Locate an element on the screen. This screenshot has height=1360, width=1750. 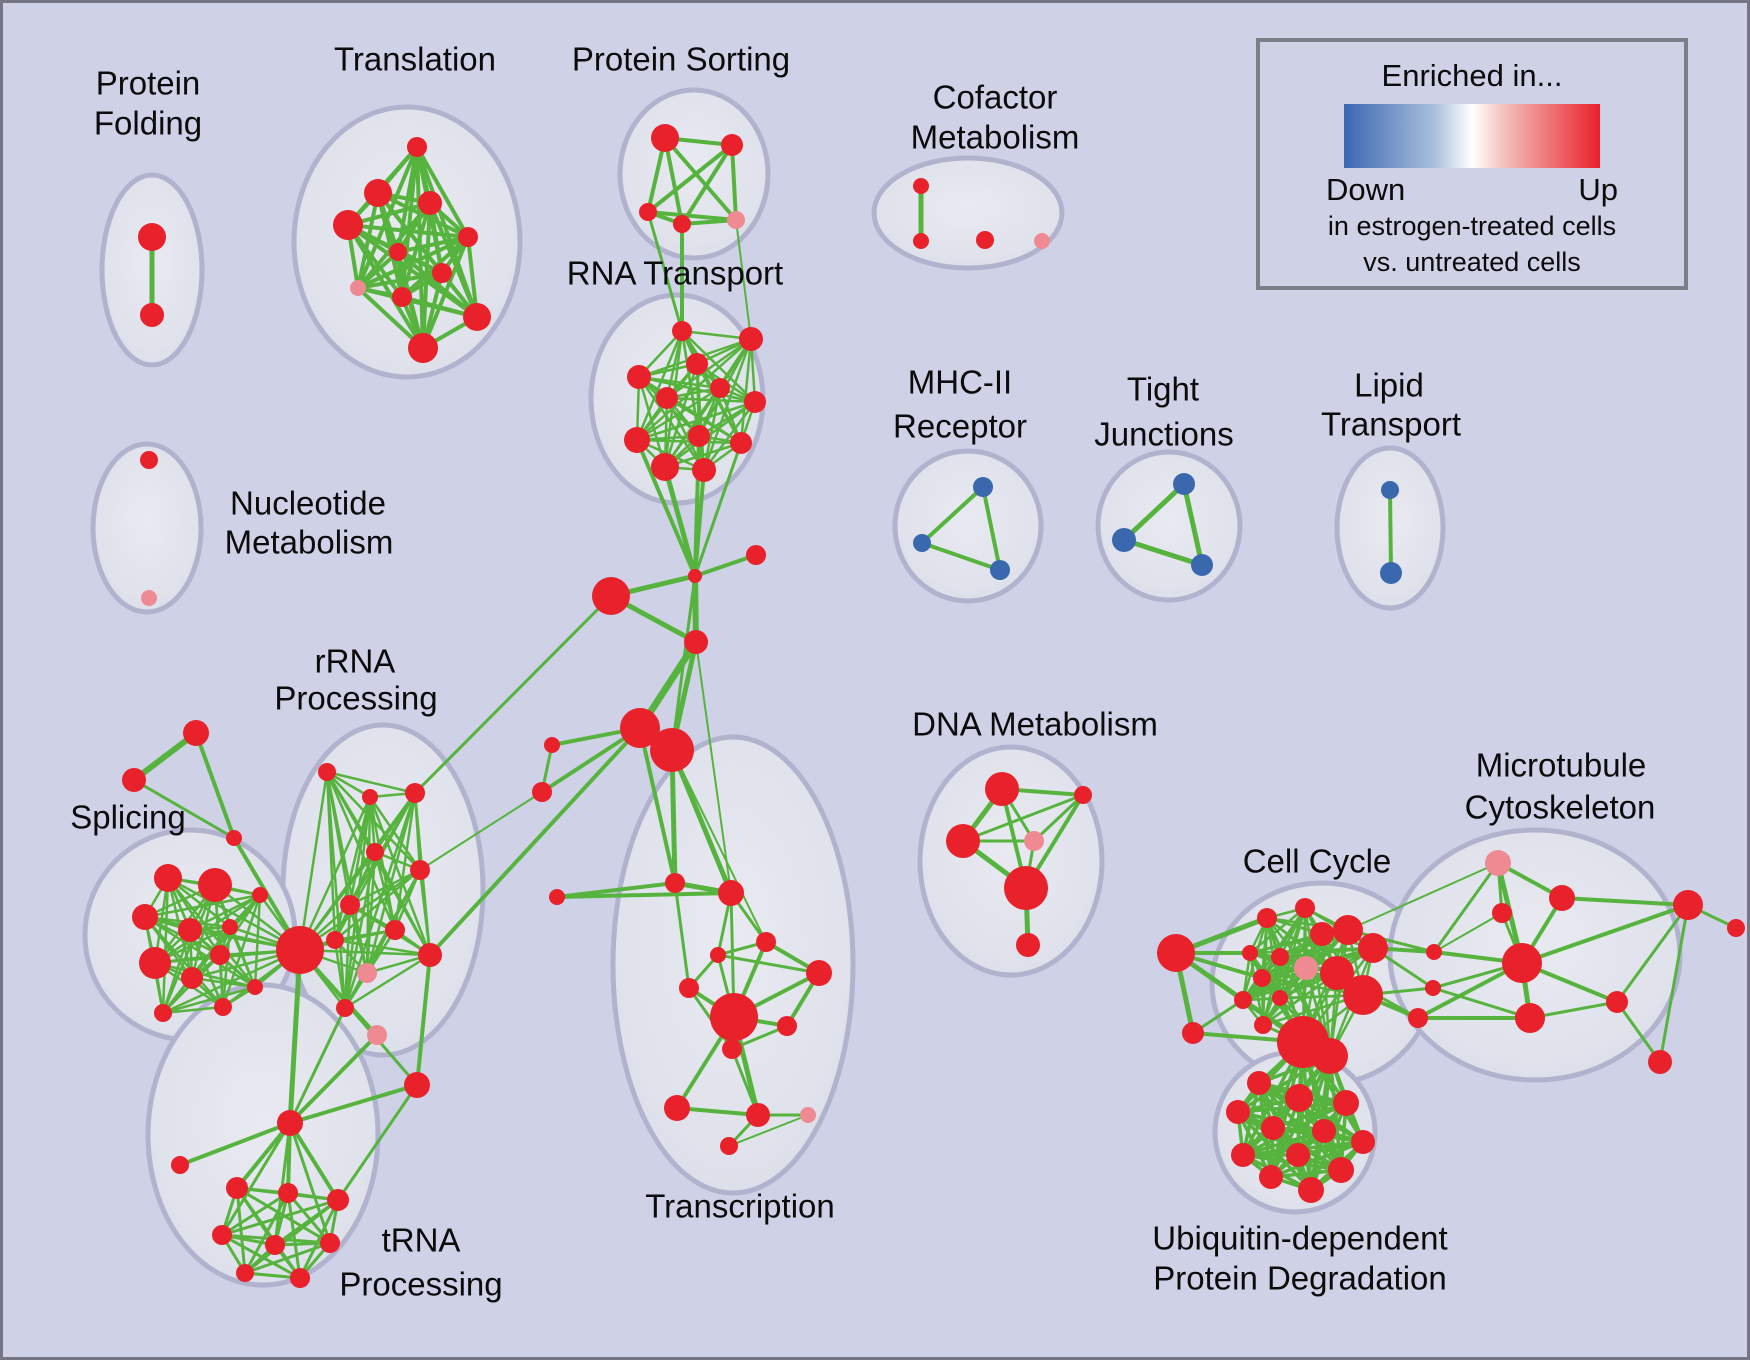
node-ub2 is located at coordinates (1299, 1098).